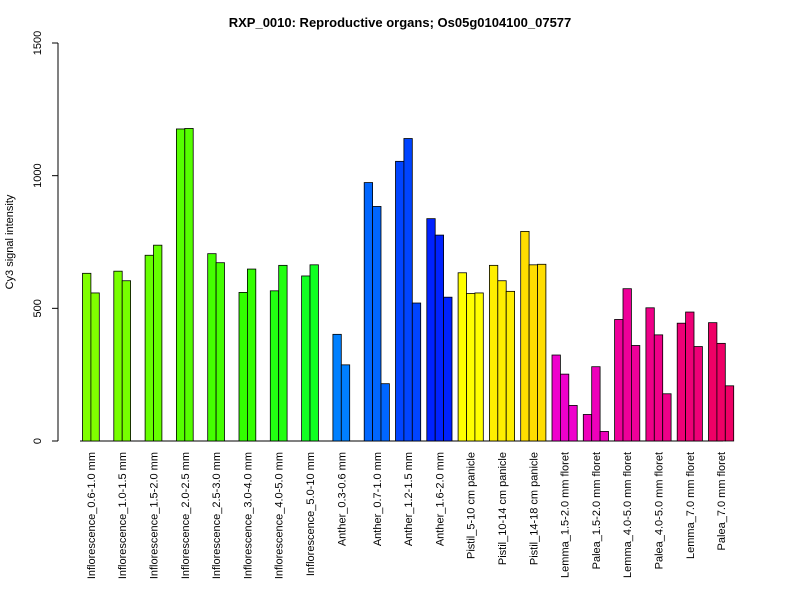 Image resolution: width=800 pixels, height=600 pixels. Describe the element at coordinates (472, 505) in the screenshot. I see `x-category-label: Pistil_5-10 cm panicle` at that location.